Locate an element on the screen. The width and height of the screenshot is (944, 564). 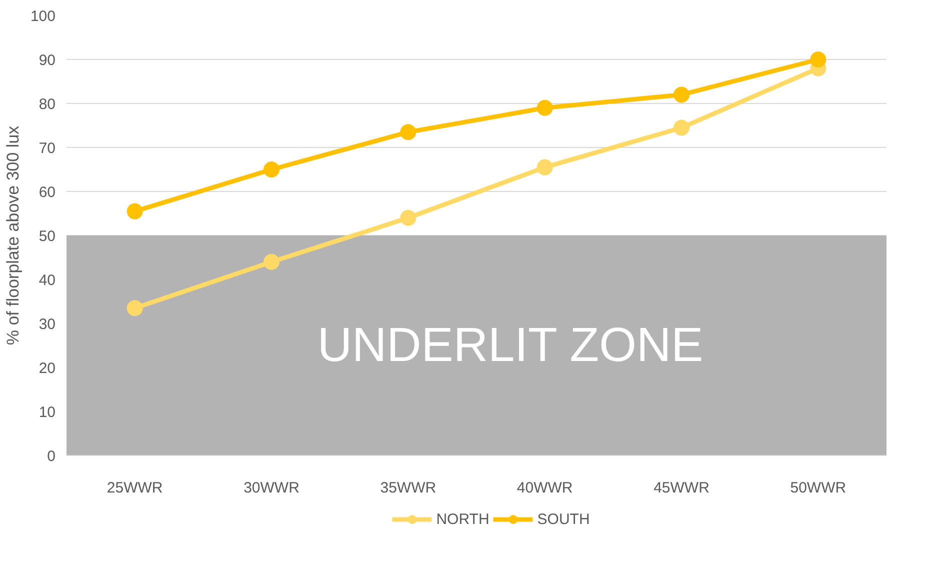
y-tick-label: 40 is located at coordinates (47, 280).